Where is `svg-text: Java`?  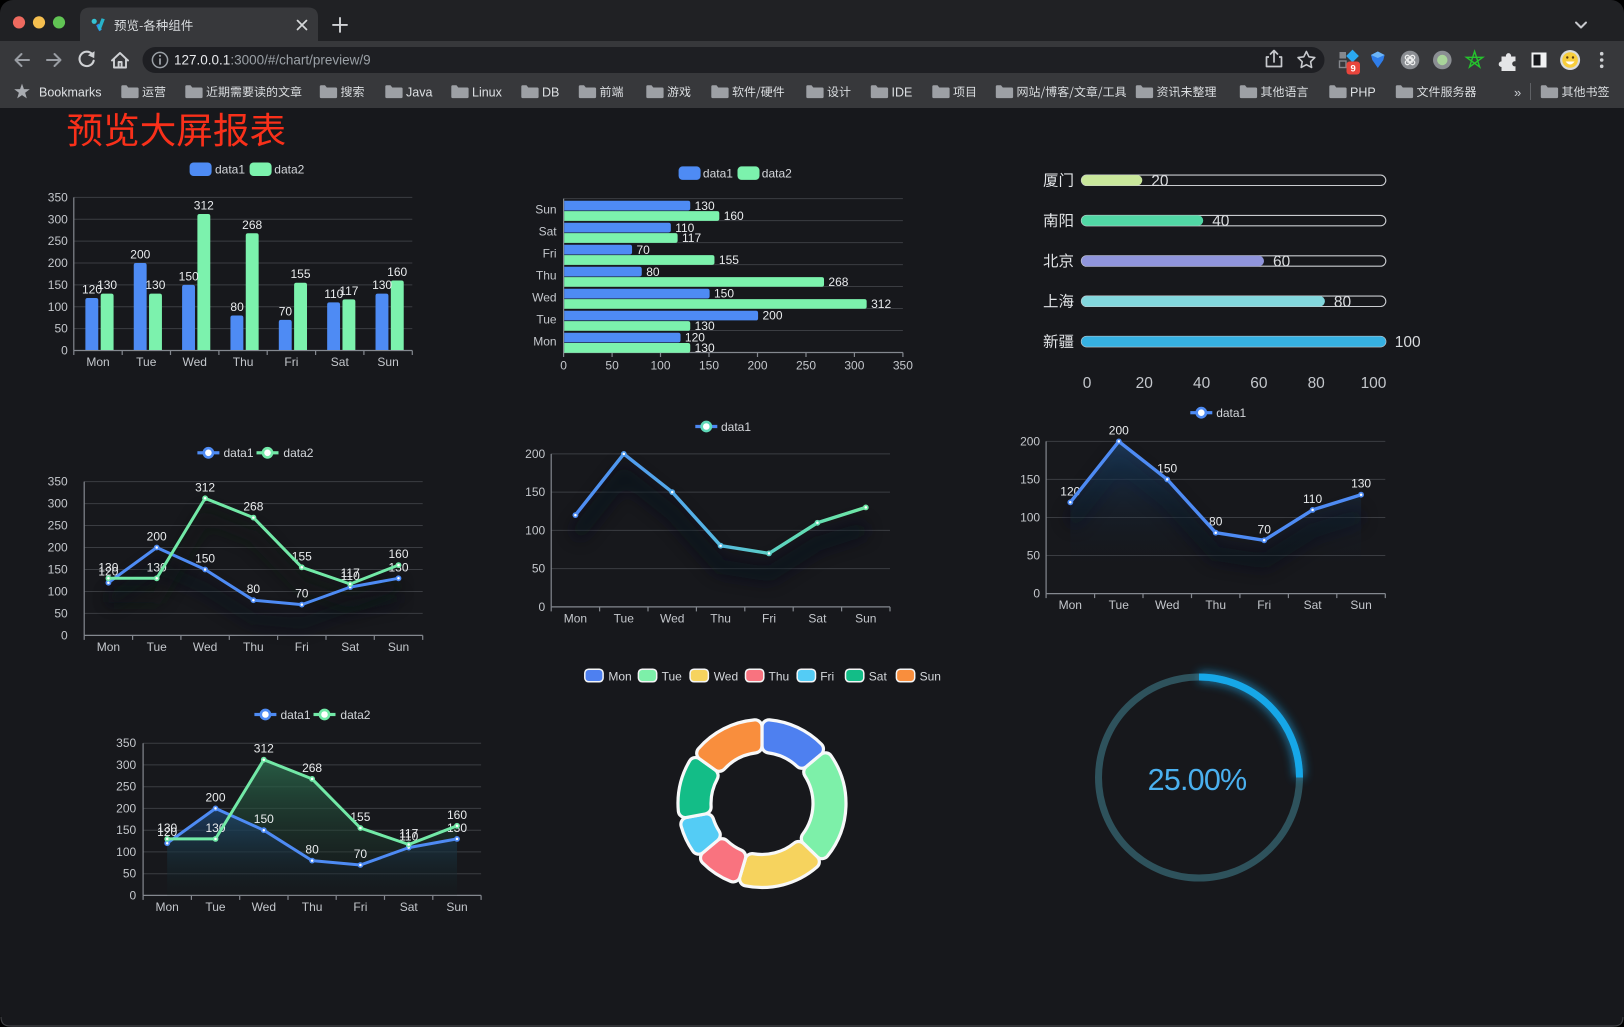 svg-text: Java is located at coordinates (419, 92).